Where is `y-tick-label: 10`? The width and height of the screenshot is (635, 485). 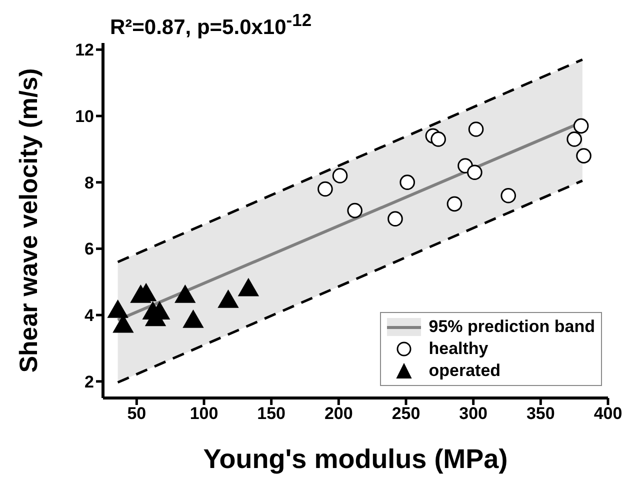 y-tick-label: 10 is located at coordinates (84, 116).